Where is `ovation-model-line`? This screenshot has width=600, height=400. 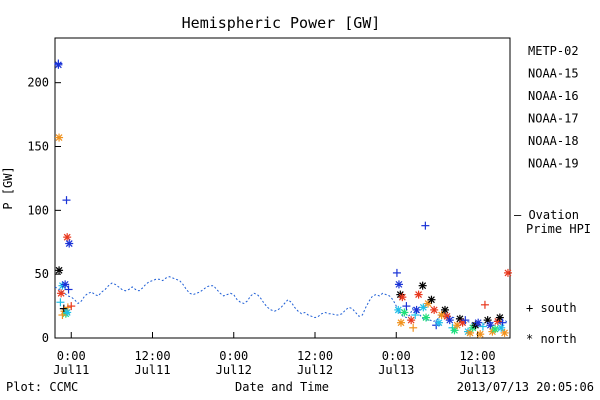 ovation-model-line is located at coordinates (281, 301).